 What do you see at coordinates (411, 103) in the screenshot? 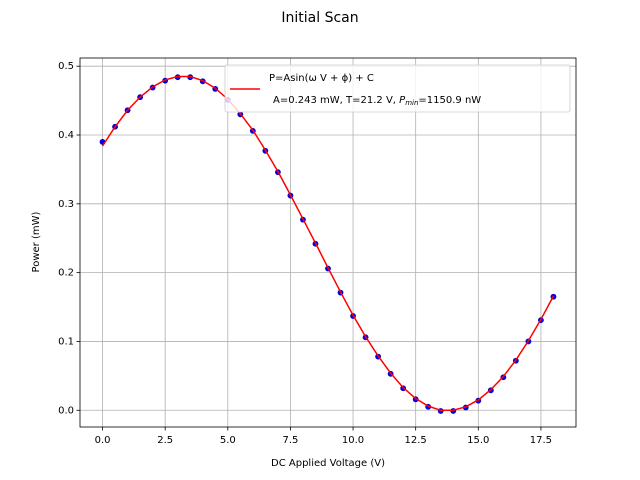
I see `legend-parameter-part: min` at bounding box center [411, 103].